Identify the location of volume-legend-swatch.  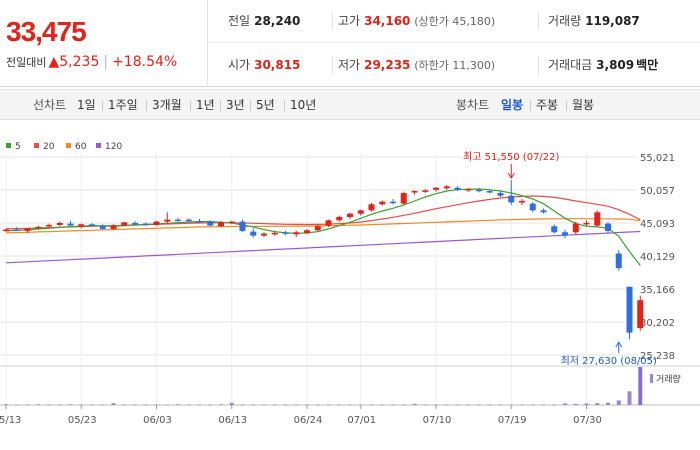
(651, 378).